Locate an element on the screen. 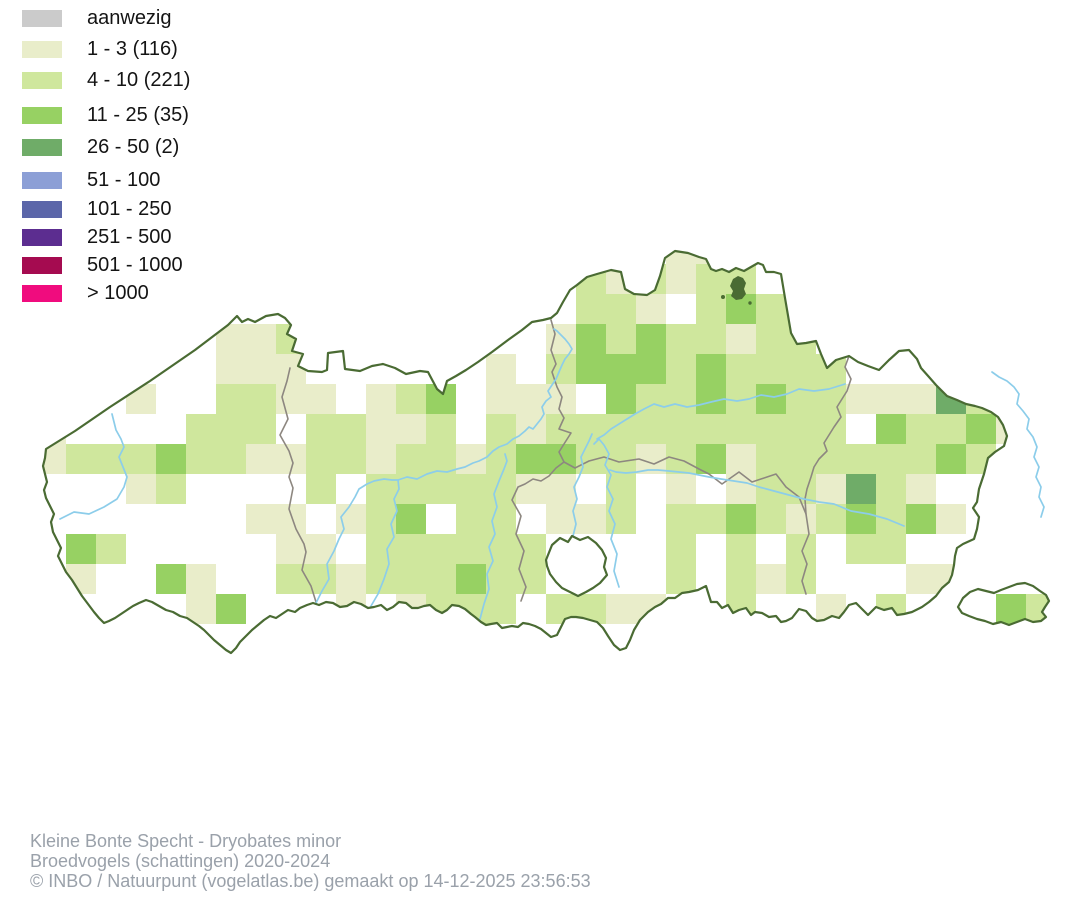  baarle-hertog-dot is located at coordinates (750, 303).